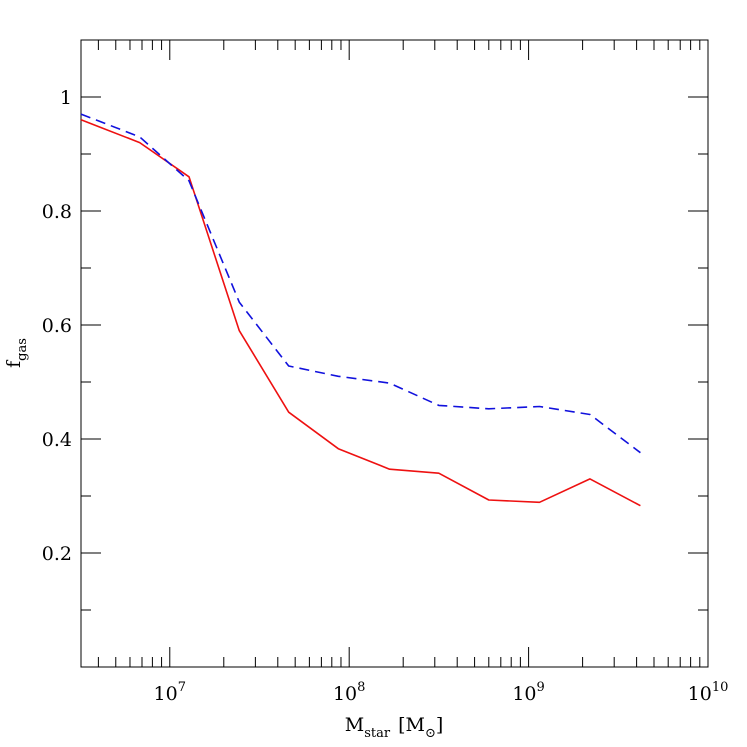  What do you see at coordinates (708, 692) in the screenshot?
I see `x-tick-label: 10¹⁰` at bounding box center [708, 692].